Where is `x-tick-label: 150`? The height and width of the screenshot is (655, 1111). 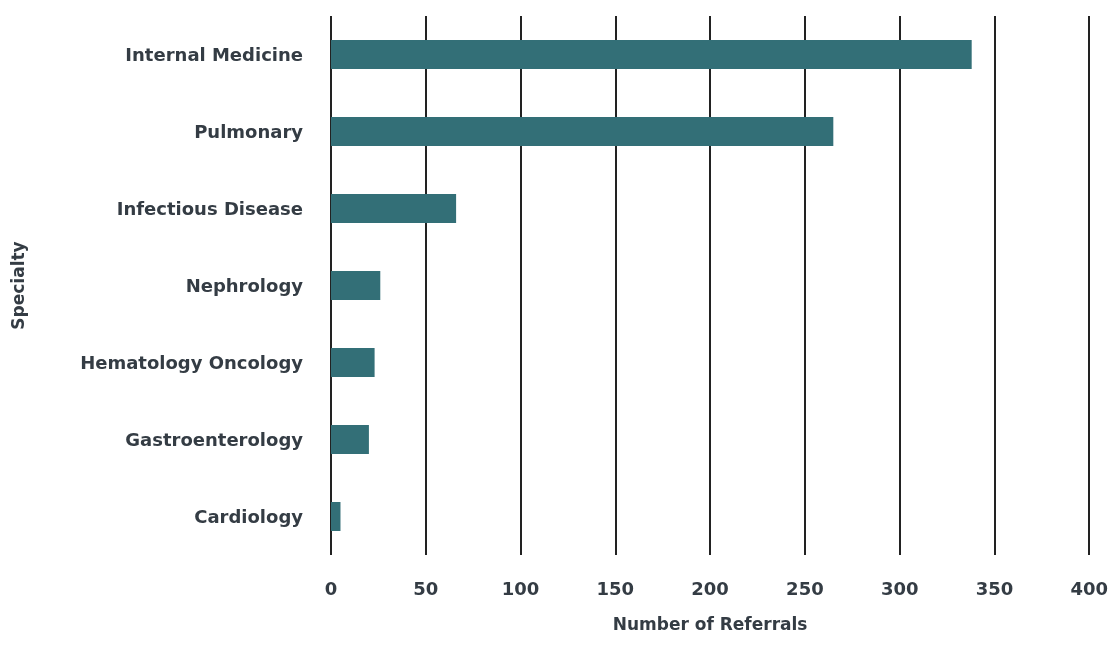 x-tick-label: 150 is located at coordinates (615, 588).